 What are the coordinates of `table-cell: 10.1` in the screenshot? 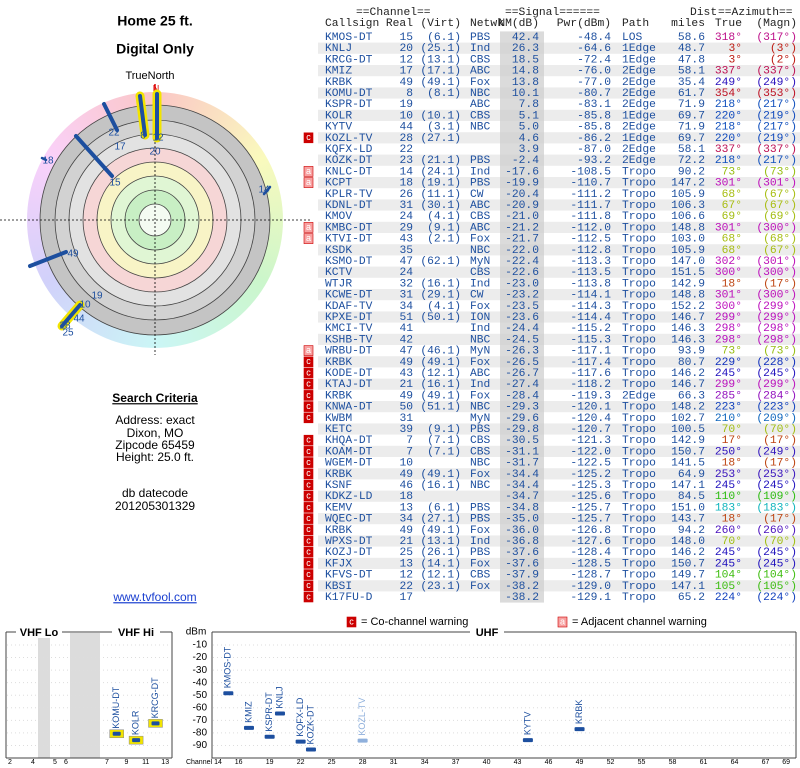 It's located at (525, 94).